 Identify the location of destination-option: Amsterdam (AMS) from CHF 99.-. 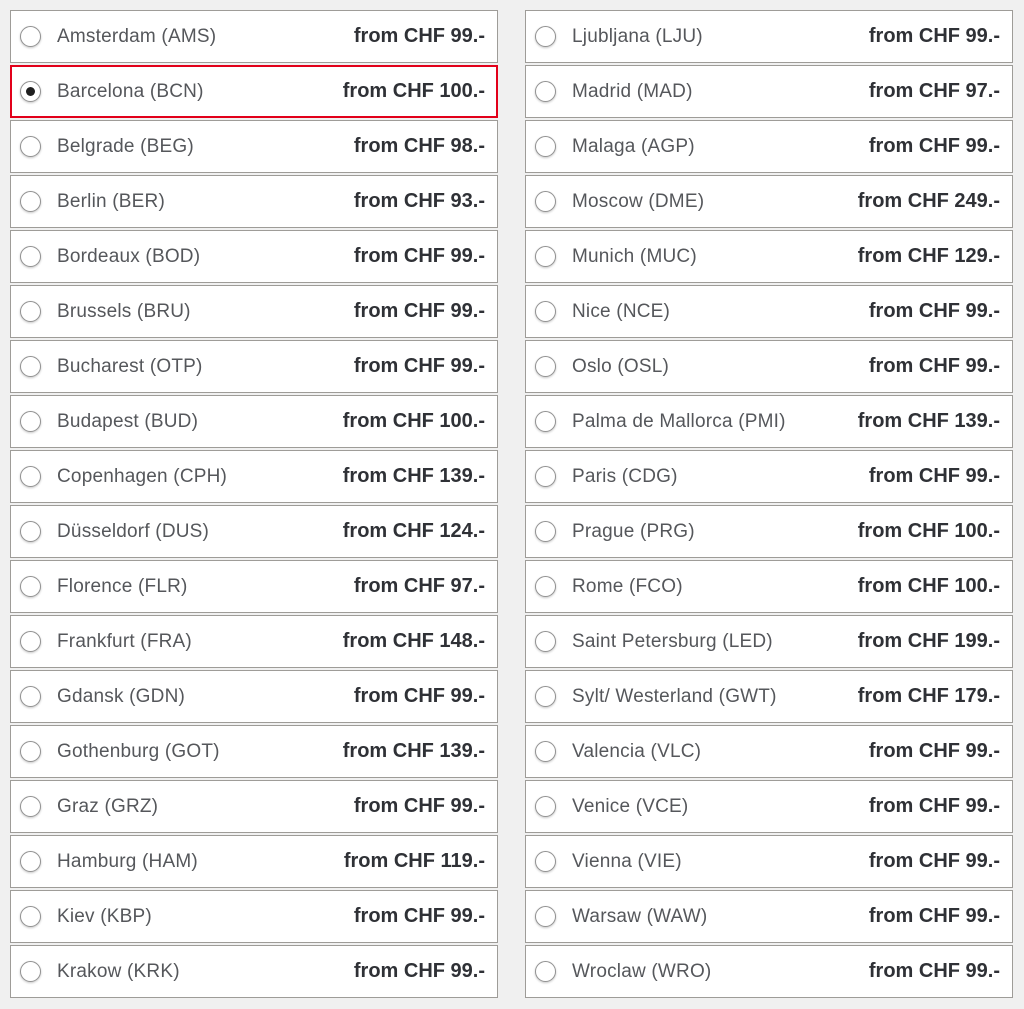
(254, 36).